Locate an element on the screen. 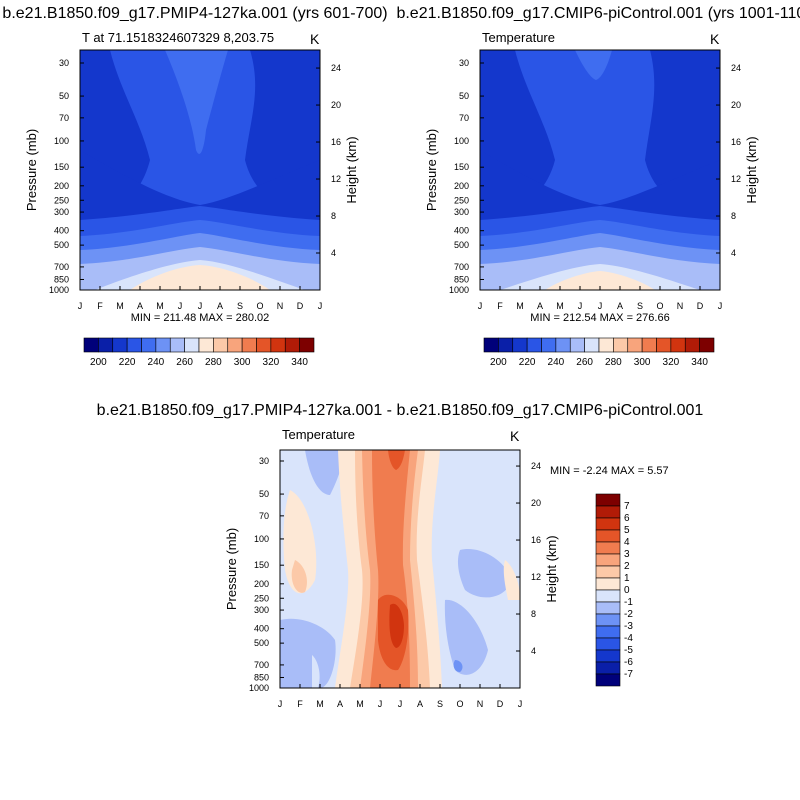 The image size is (800, 800). panel-a-minmax: MIN = 211.48 MAX = 280.02 is located at coordinates (200, 318).